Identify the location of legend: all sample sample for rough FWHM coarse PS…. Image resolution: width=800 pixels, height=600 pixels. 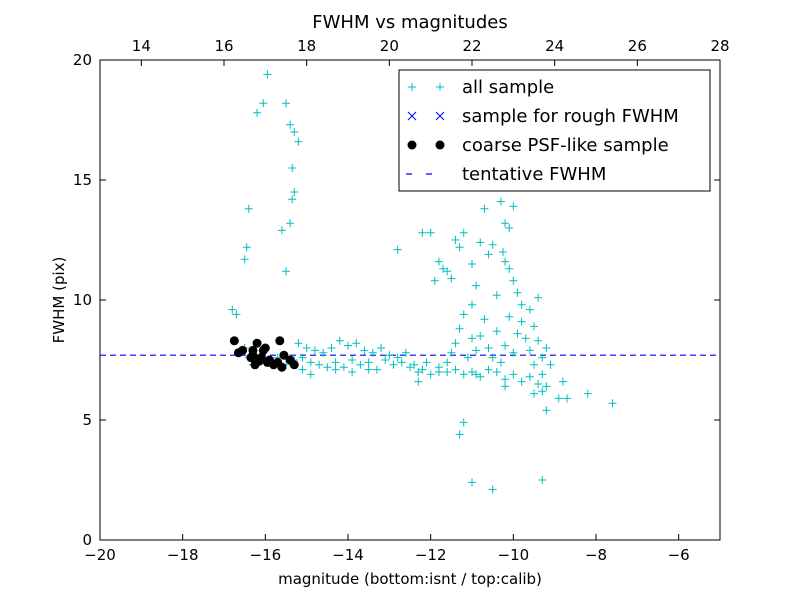
(554, 130).